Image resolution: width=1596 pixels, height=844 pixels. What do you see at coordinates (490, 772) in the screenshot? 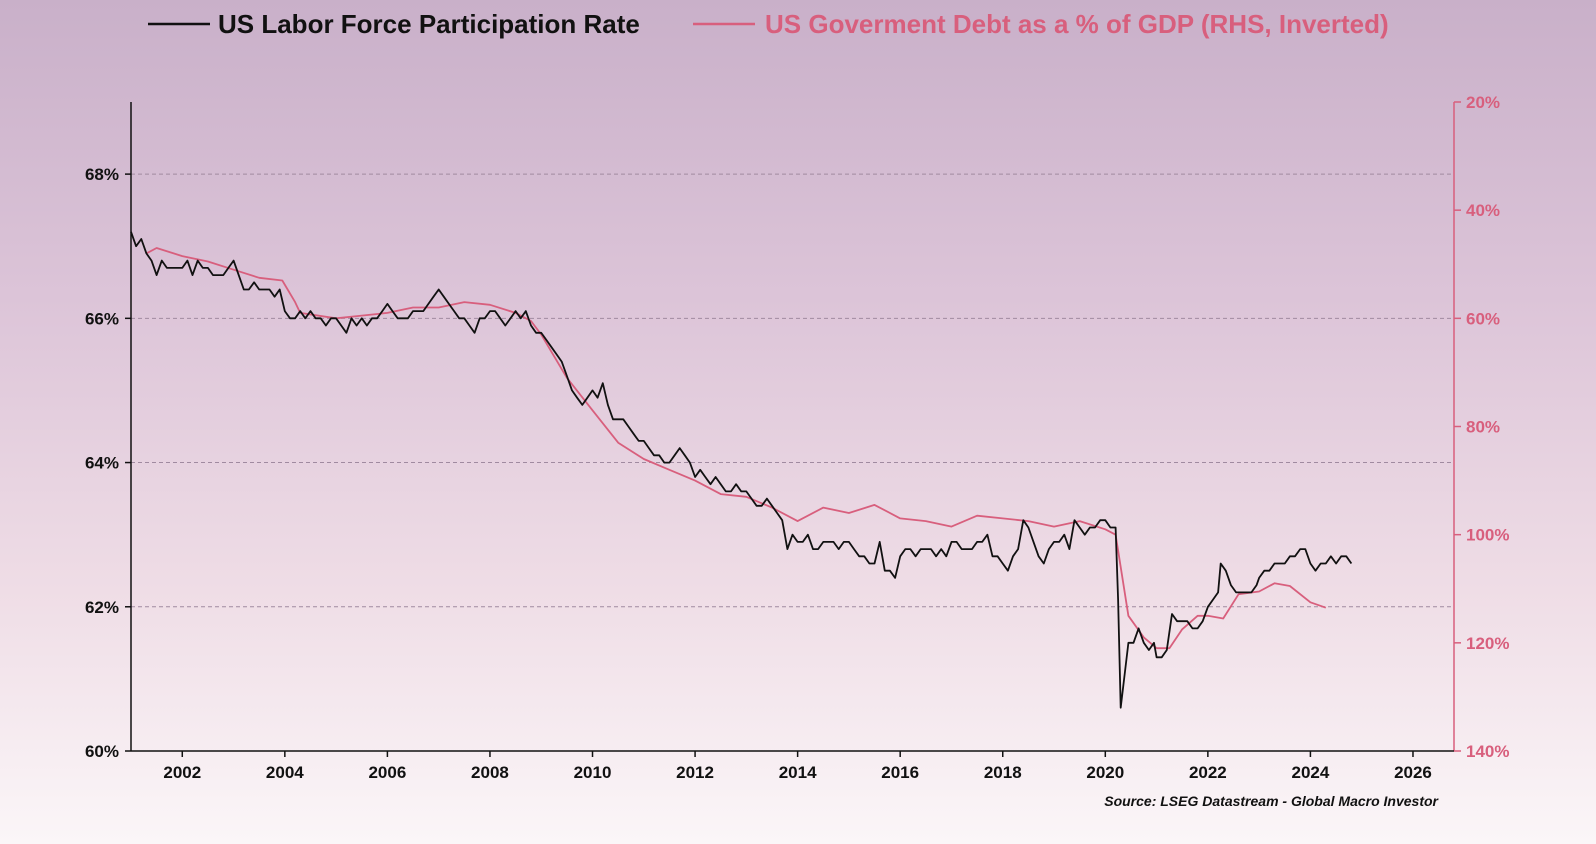
I see `x-tick-label: 2008` at bounding box center [490, 772].